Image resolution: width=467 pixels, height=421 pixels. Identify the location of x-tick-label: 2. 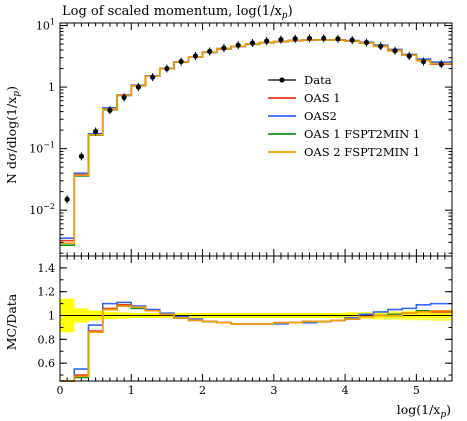
(202, 390).